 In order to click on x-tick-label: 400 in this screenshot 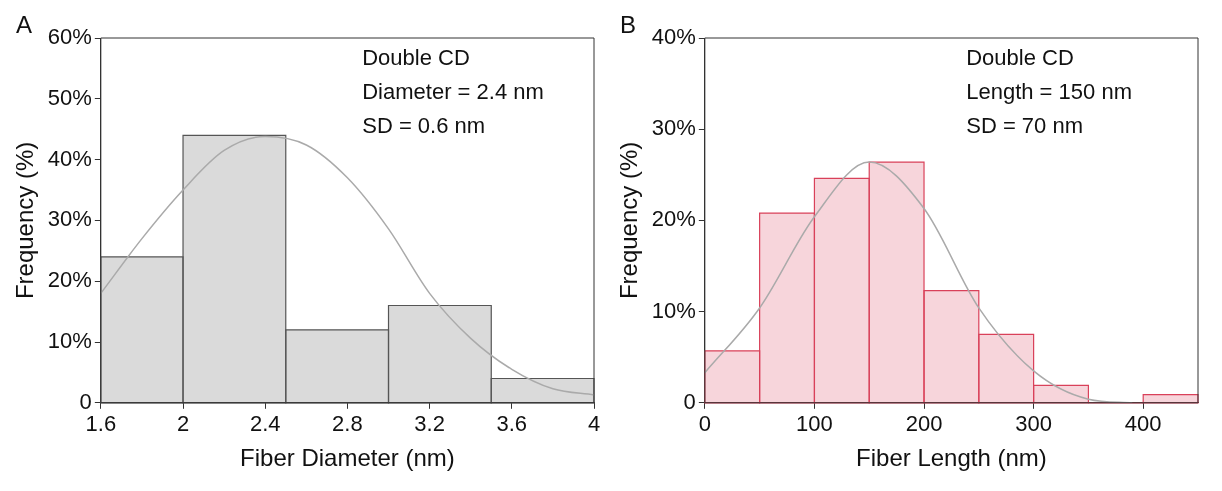, I will do `click(1143, 424)`.